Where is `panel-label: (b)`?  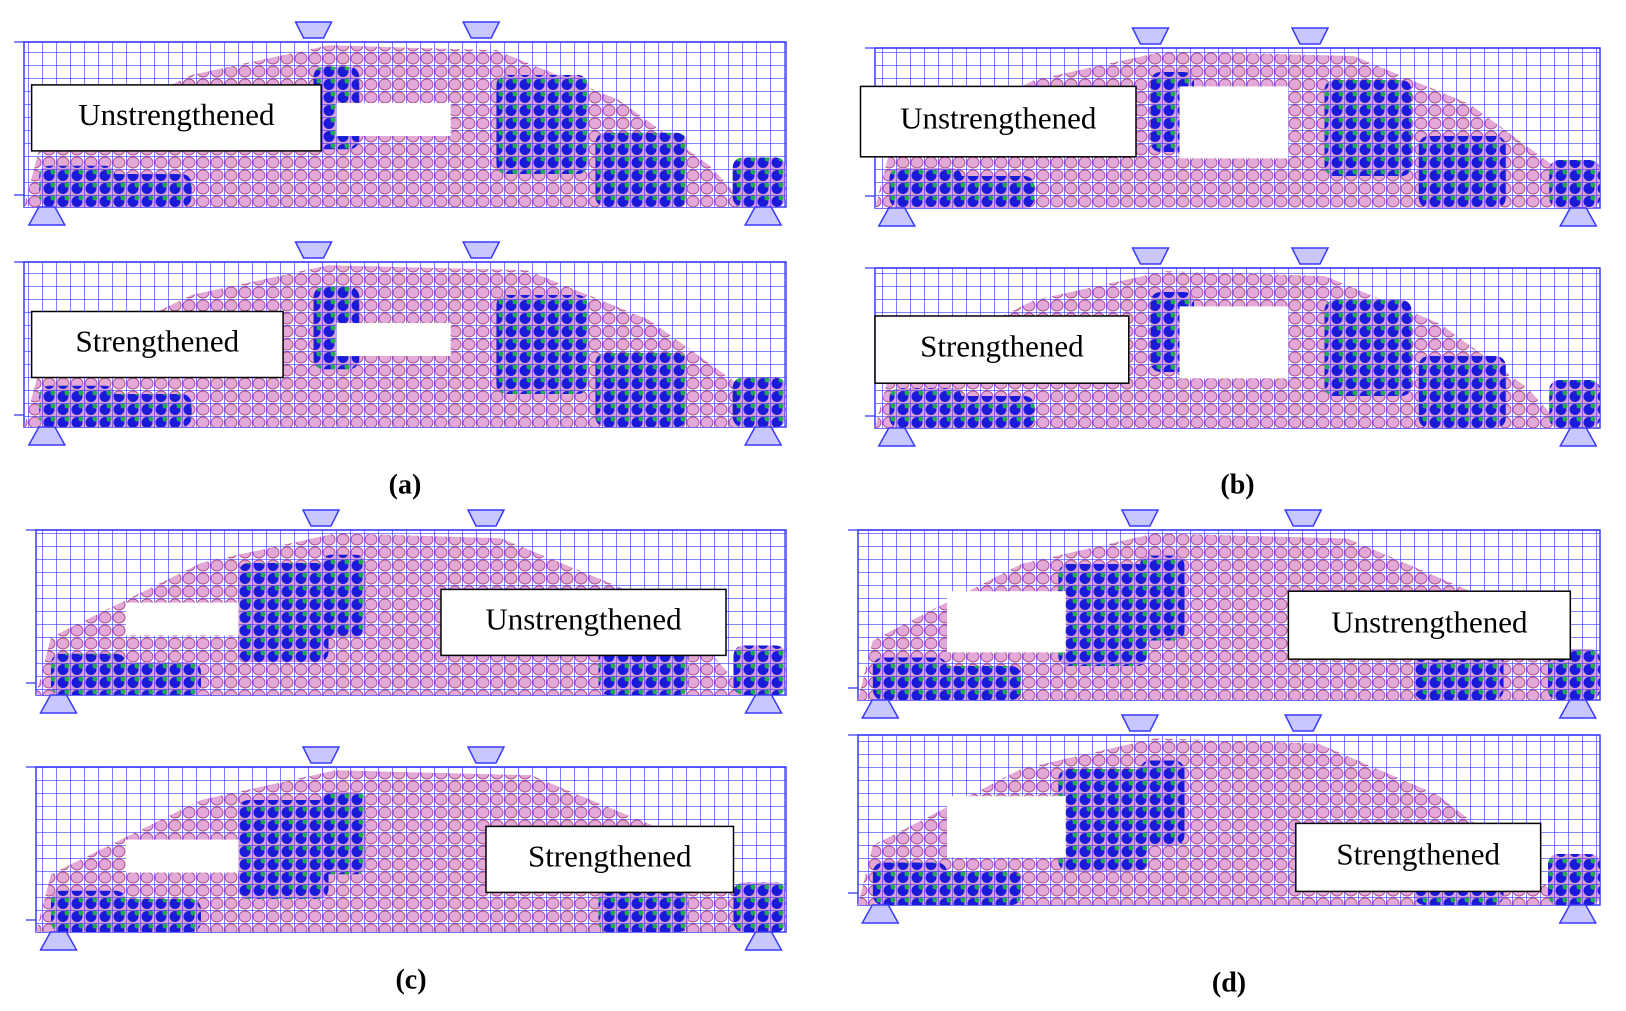
panel-label: (b) is located at coordinates (1237, 484).